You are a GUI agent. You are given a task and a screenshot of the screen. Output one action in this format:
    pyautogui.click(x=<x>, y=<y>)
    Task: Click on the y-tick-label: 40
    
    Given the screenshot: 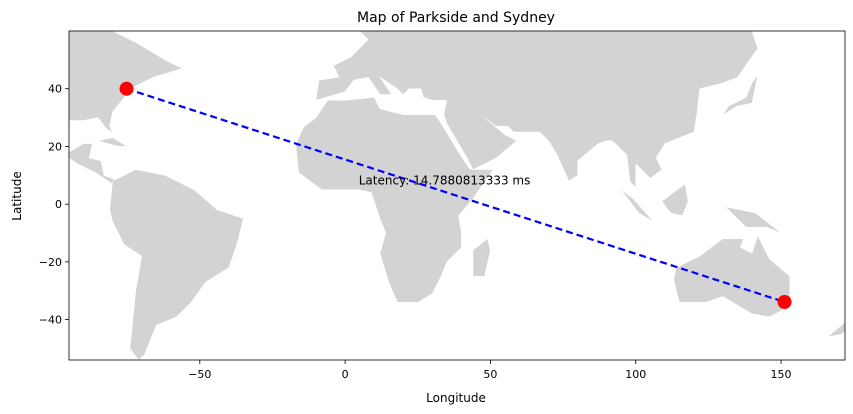 What is the action you would take?
    pyautogui.click(x=55, y=89)
    